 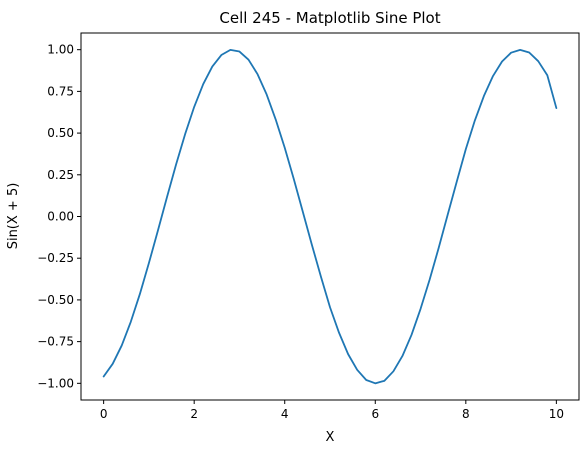 What do you see at coordinates (60, 91) in the screenshot?
I see `y-tick-label: 0.75` at bounding box center [60, 91].